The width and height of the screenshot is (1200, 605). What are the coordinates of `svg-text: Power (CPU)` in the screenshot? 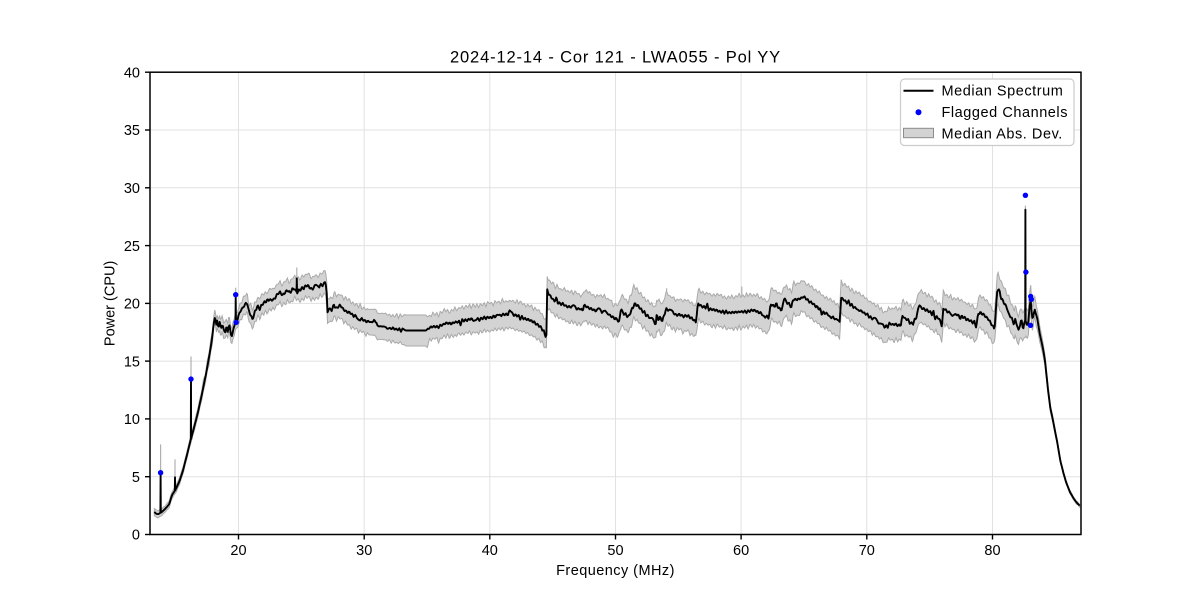 It's located at (111, 303).